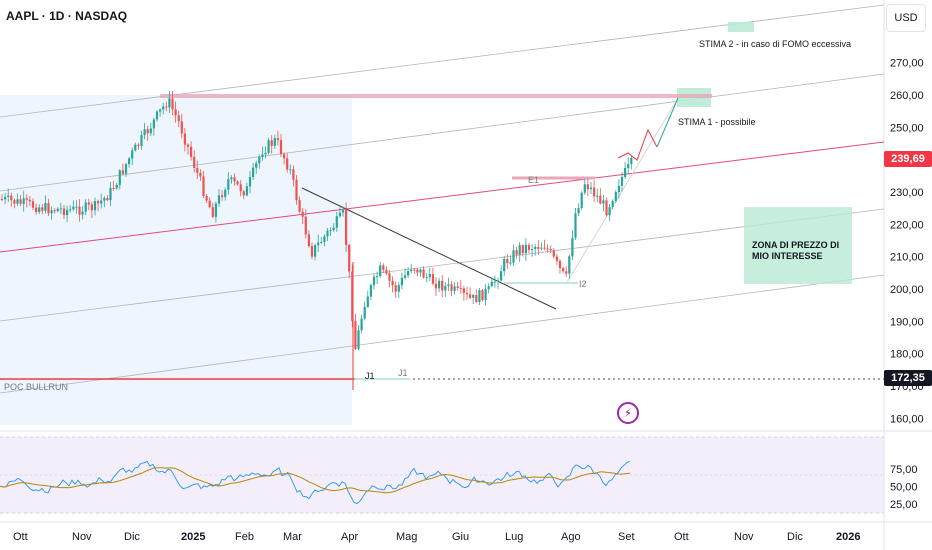  I want to click on annotation-e1: E1, so click(534, 180).